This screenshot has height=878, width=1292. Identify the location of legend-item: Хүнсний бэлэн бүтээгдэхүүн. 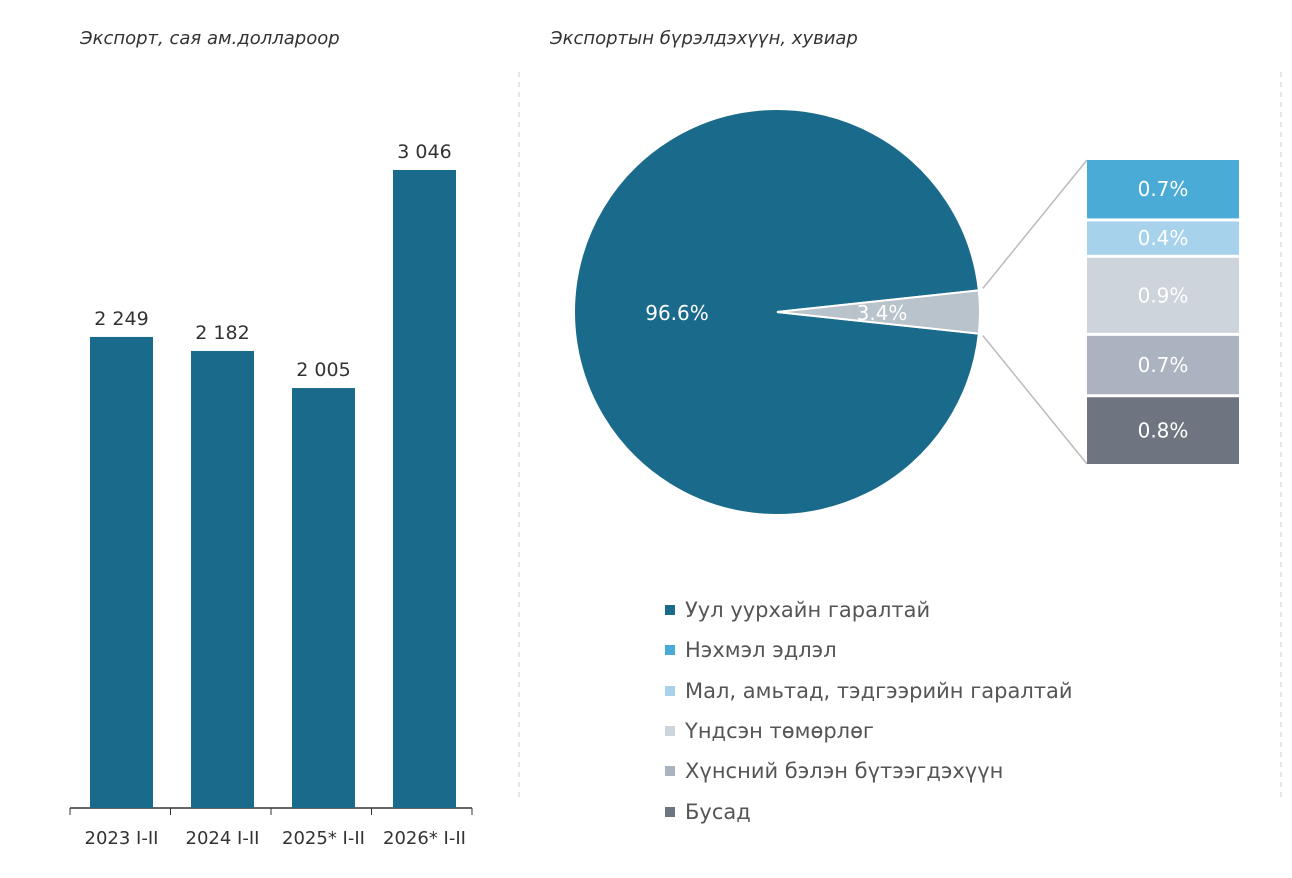
(869, 771).